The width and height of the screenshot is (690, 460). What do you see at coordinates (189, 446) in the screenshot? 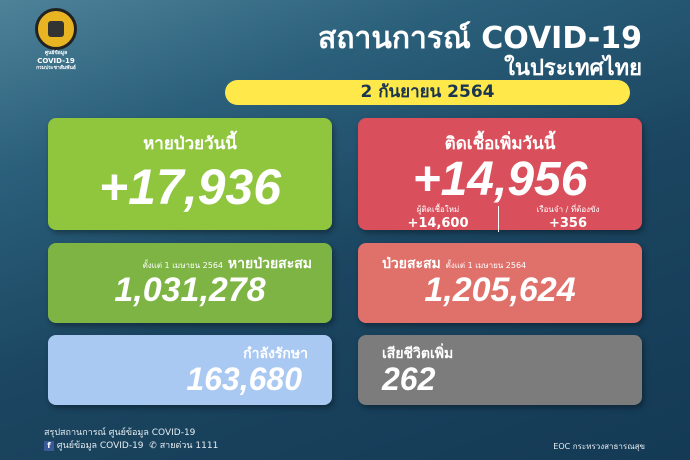
I see `footer-hotline: สายด่วน 1111` at bounding box center [189, 446].